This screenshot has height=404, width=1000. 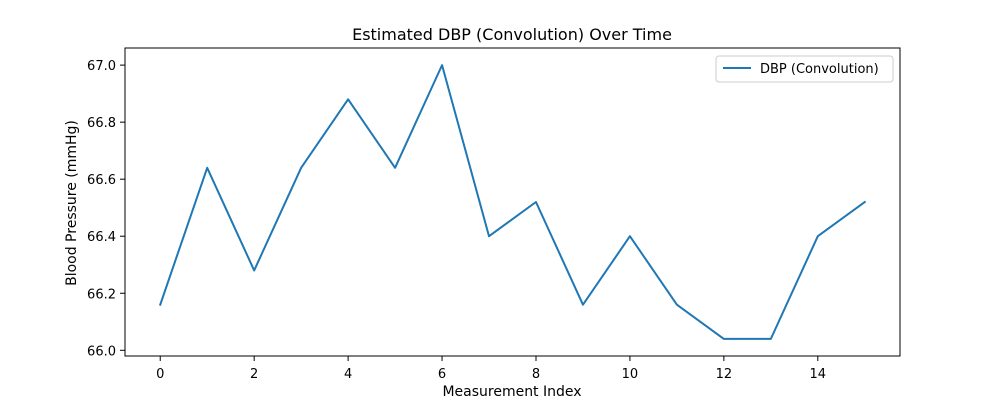 What do you see at coordinates (536, 374) in the screenshot?
I see `x-tick-label: 8` at bounding box center [536, 374].